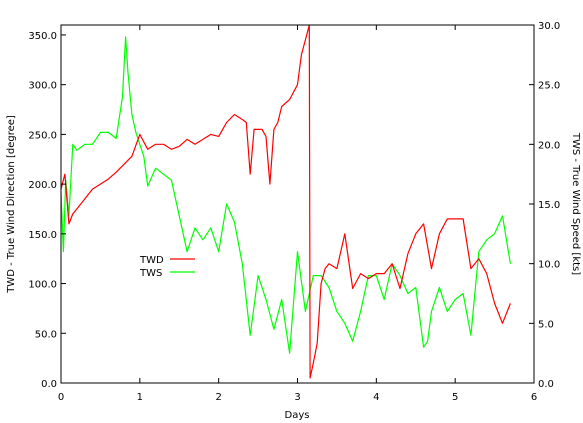  Describe the element at coordinates (42, 36) in the screenshot. I see `y-tick-label: 350.0` at that location.